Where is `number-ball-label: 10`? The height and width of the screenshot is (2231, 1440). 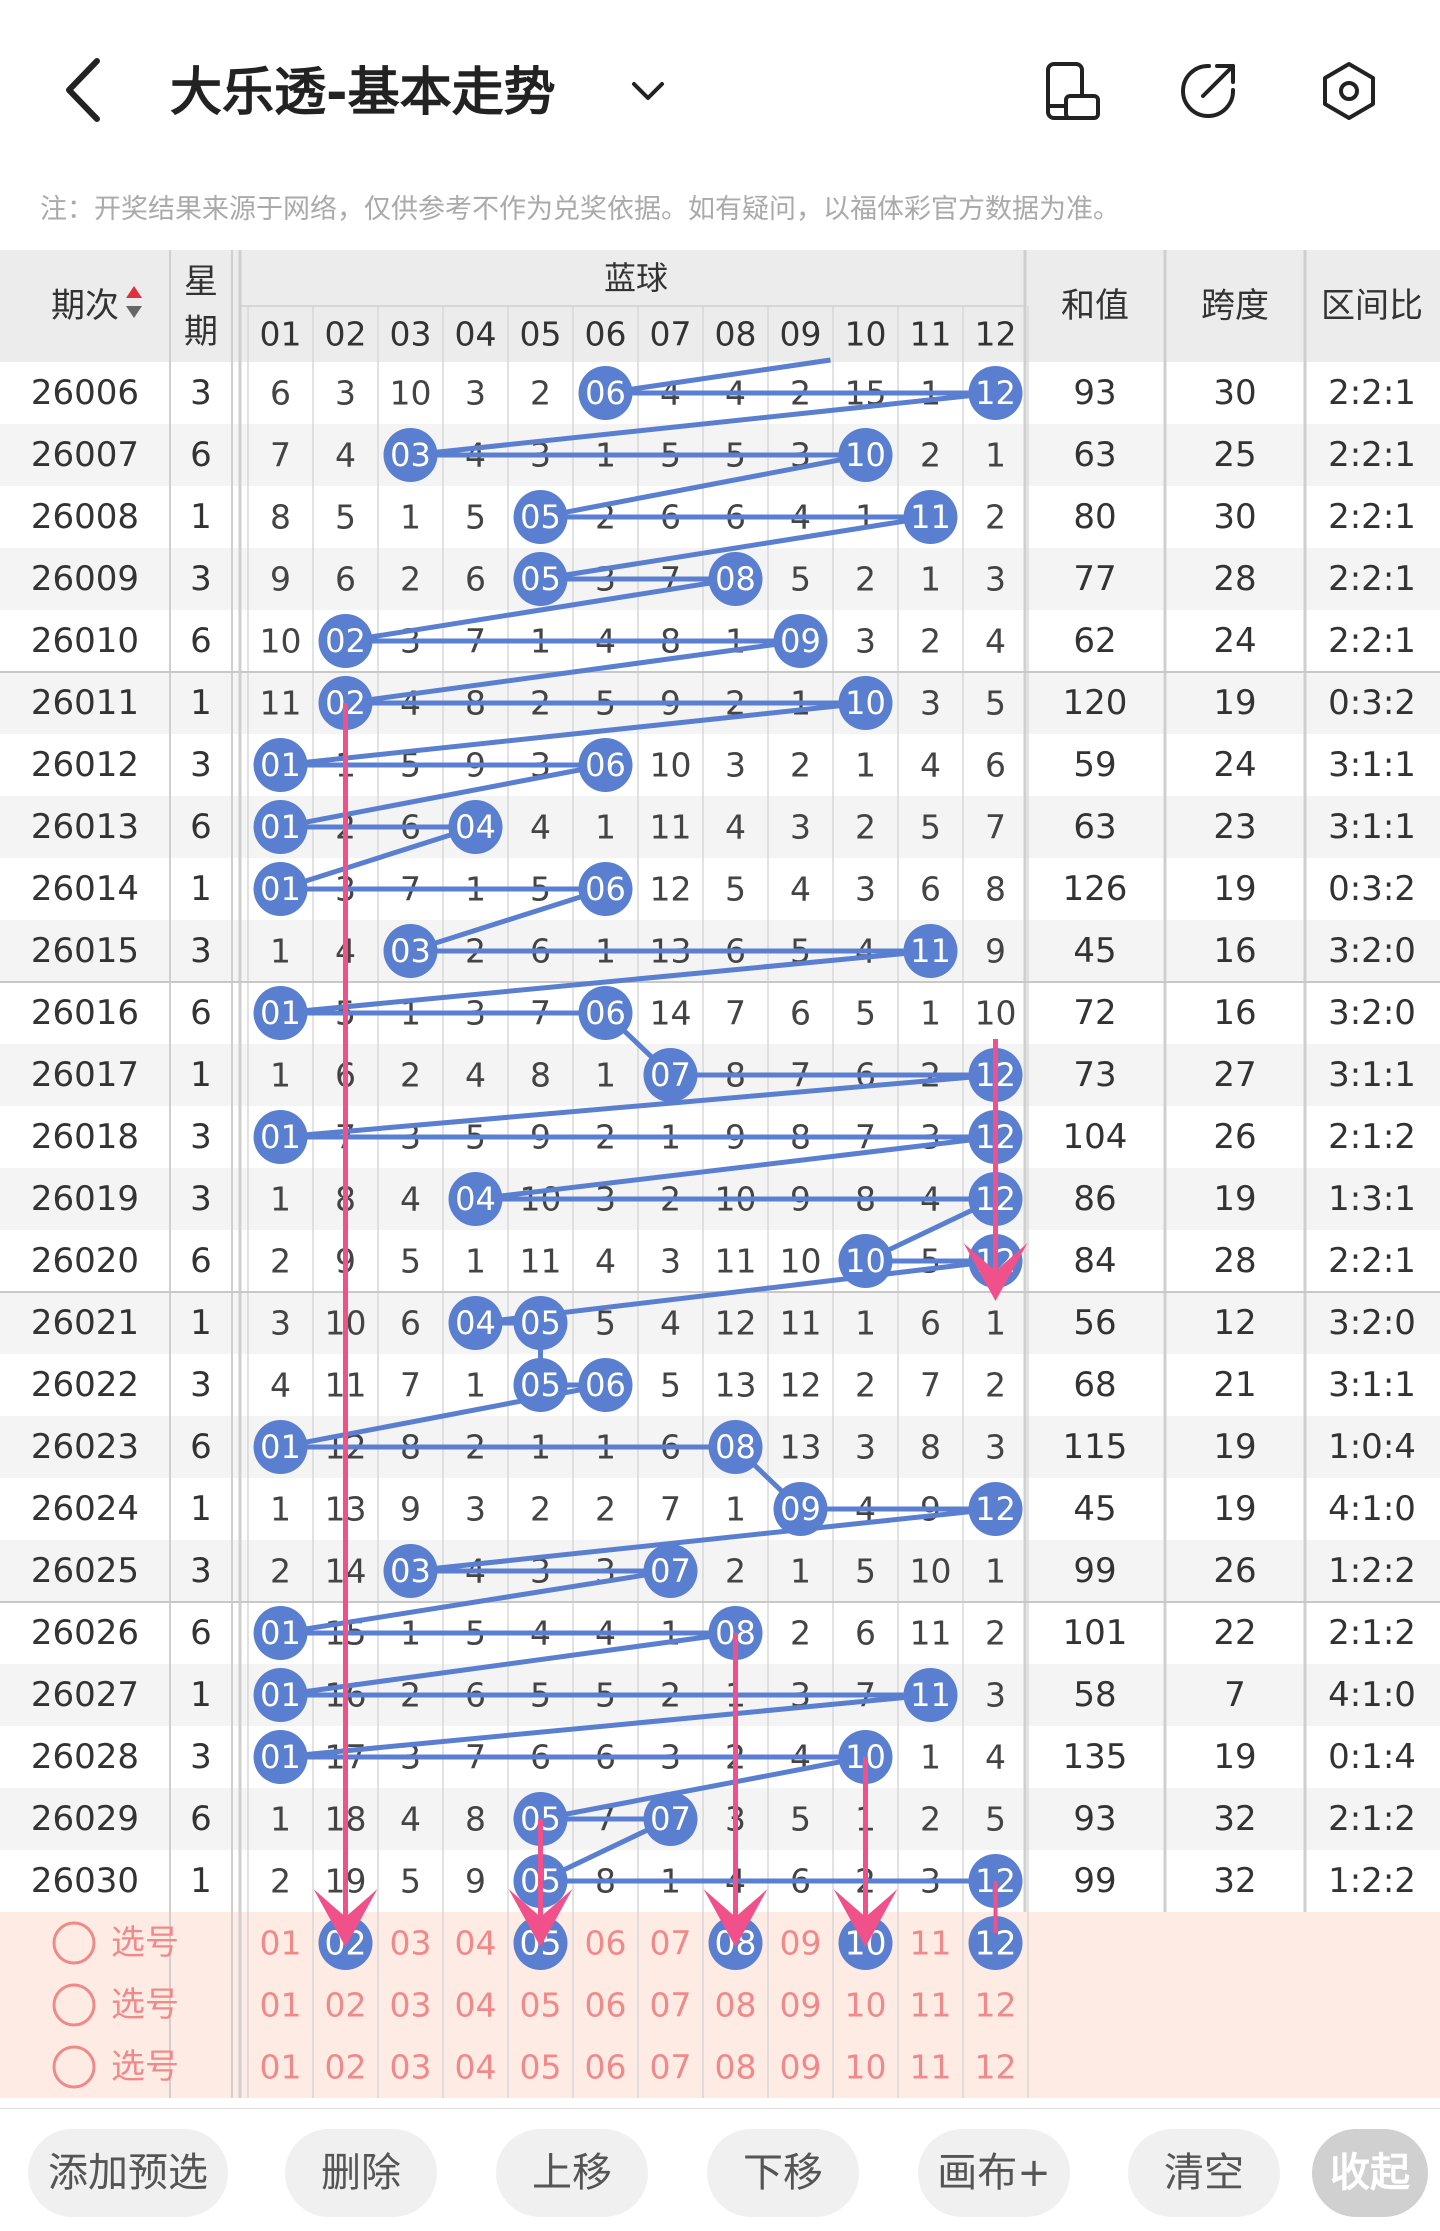 number-ball-label: 10 is located at coordinates (865, 703).